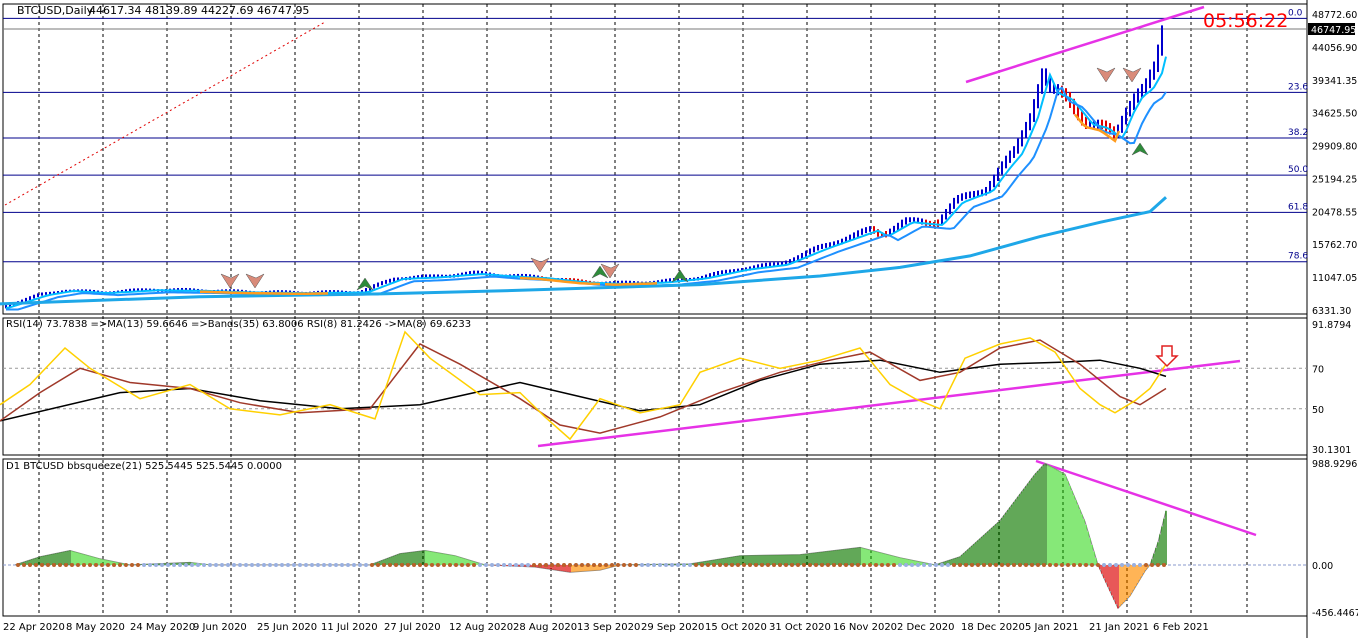 This screenshot has height=638, width=1358. I want to click on price-tick-label: 15762.70, so click(1334, 245).